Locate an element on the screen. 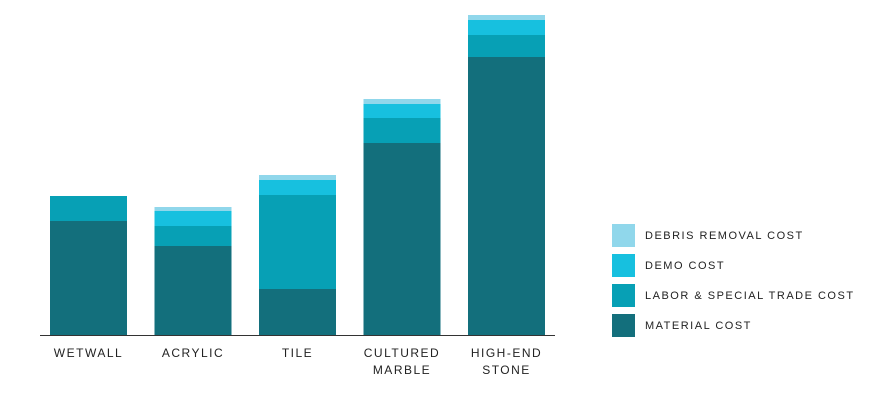  x-tick-label: TILE is located at coordinates (297, 353).